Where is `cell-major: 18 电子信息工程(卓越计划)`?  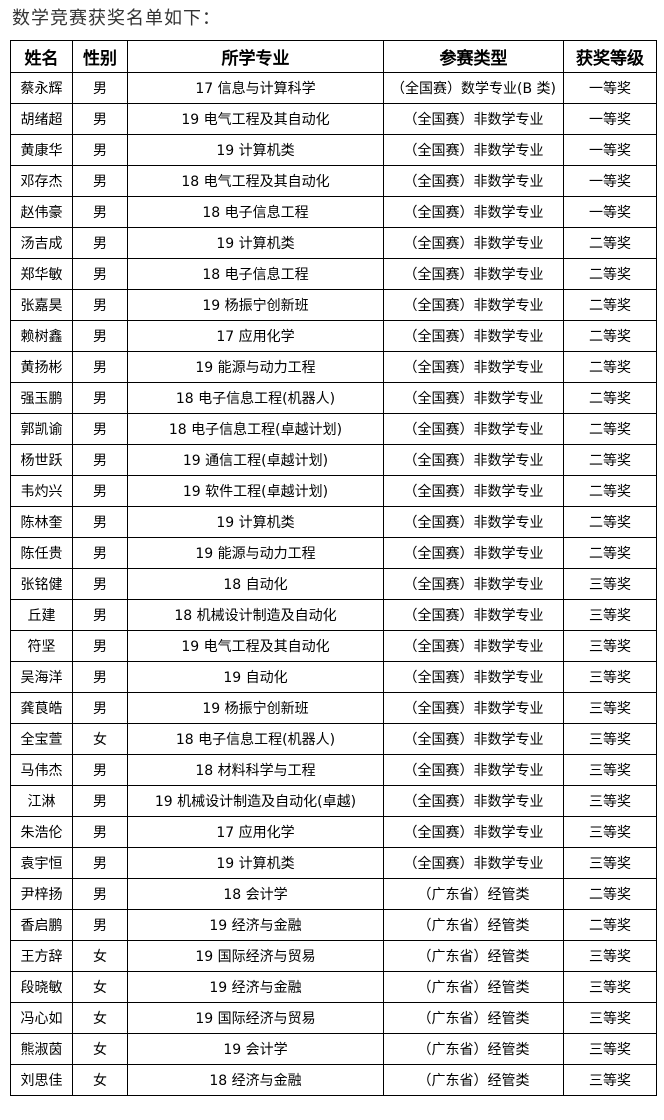 cell-major: 18 电子信息工程(卓越计划) is located at coordinates (255, 429).